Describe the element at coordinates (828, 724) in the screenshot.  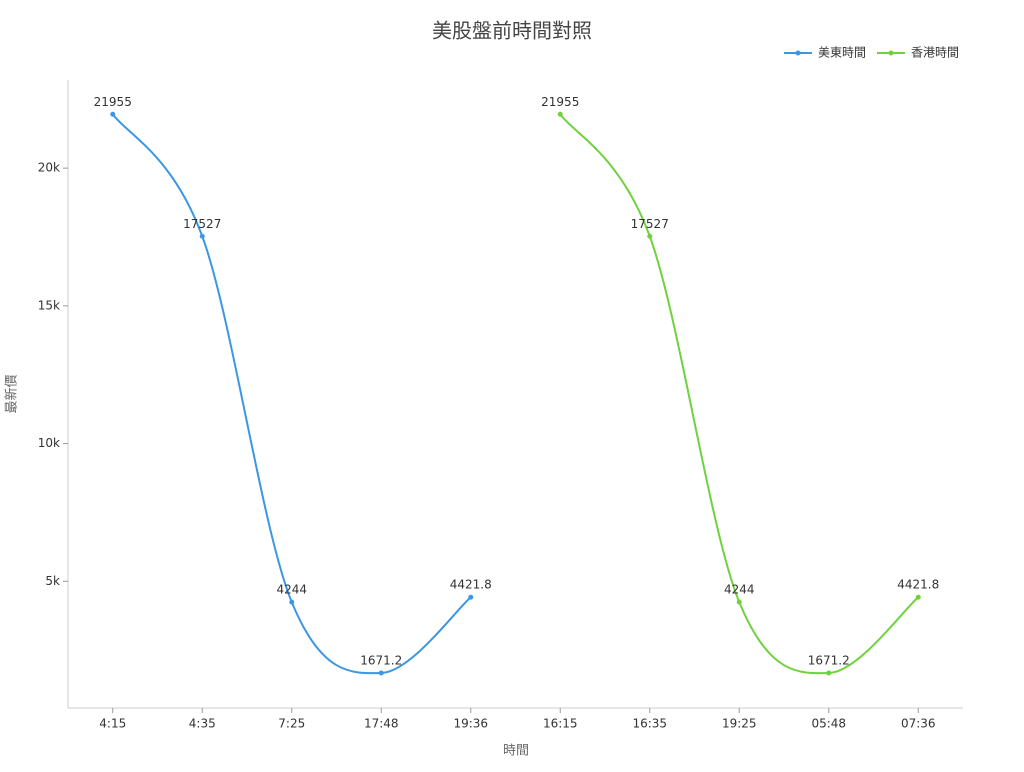
I see `x-tick-label: 05:48` at that location.